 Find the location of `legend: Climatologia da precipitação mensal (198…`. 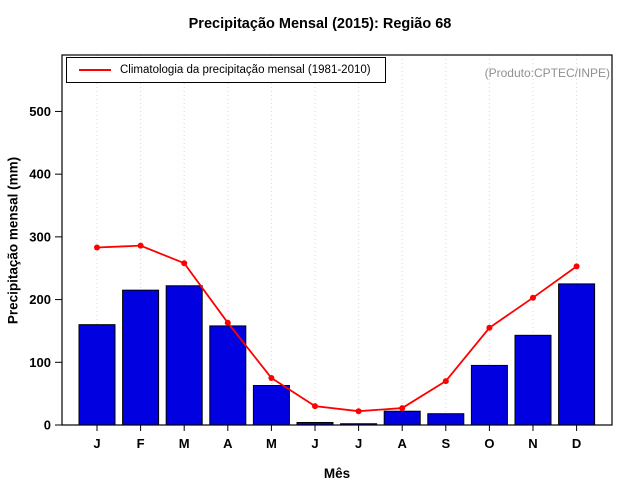

legend: Climatologia da precipitação mensal (198… is located at coordinates (226, 70).